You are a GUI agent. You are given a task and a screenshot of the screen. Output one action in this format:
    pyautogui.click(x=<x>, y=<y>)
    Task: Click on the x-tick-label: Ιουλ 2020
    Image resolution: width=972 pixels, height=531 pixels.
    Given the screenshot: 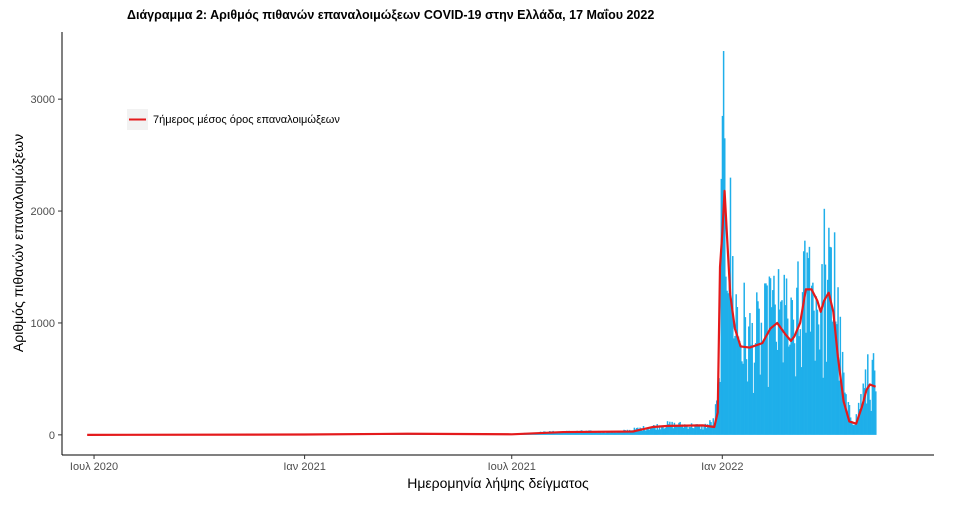 What is the action you would take?
    pyautogui.click(x=94, y=467)
    